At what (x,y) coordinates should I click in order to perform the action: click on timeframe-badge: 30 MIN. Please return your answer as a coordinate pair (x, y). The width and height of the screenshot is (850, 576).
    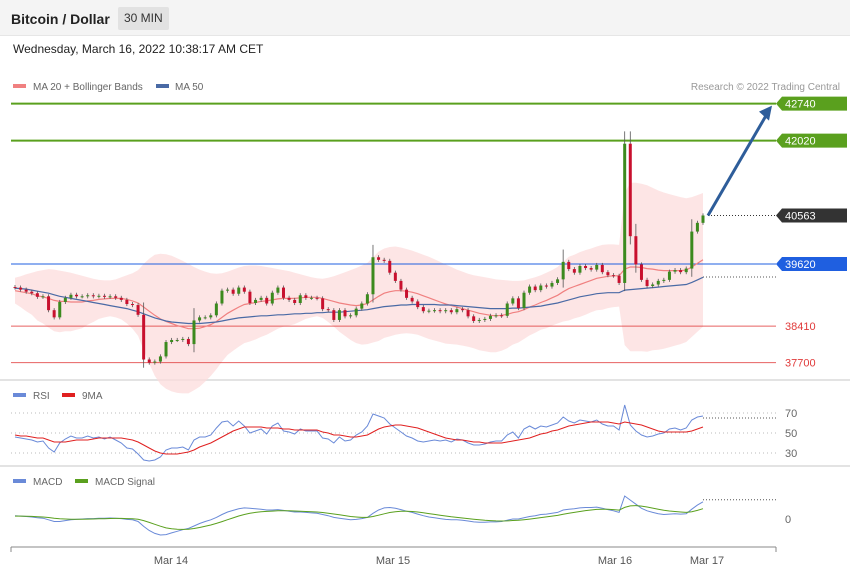
    Looking at the image, I should click on (143, 18).